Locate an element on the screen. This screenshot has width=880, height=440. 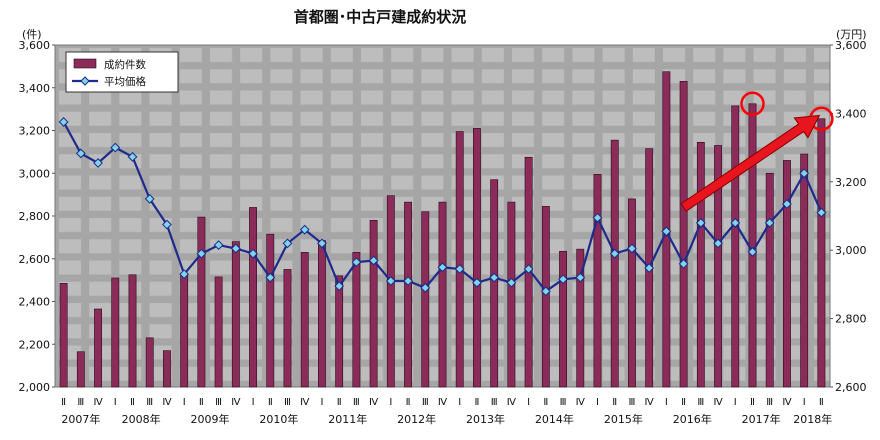
right-tick-label: 3,400 is located at coordinates (851, 113).